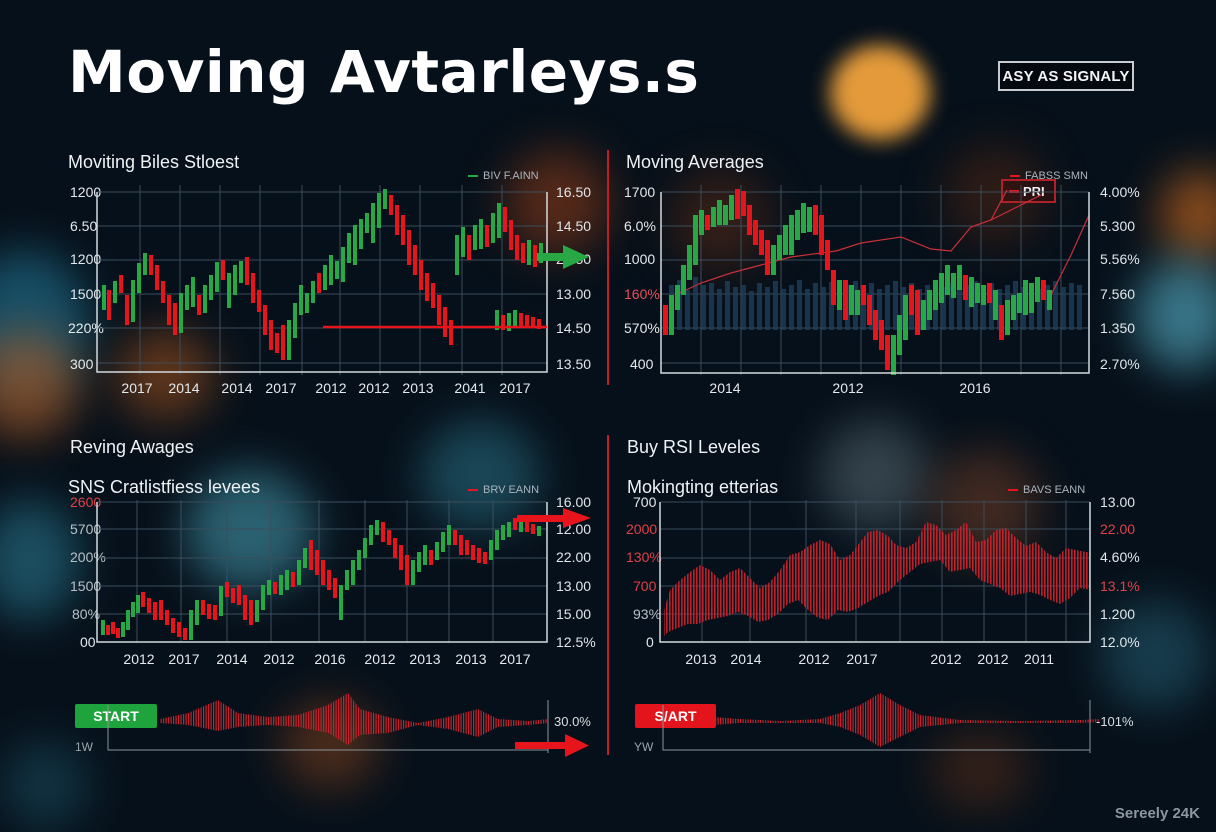  What do you see at coordinates (1175, 315) in the screenshot?
I see `bokeh-teal-right` at bounding box center [1175, 315].